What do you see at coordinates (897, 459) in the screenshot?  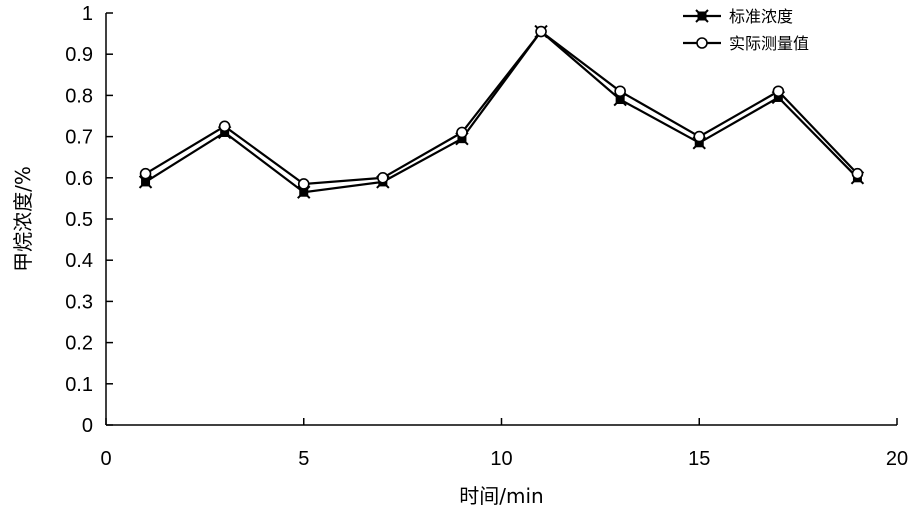 I see `x-tick-label: 20` at bounding box center [897, 459].